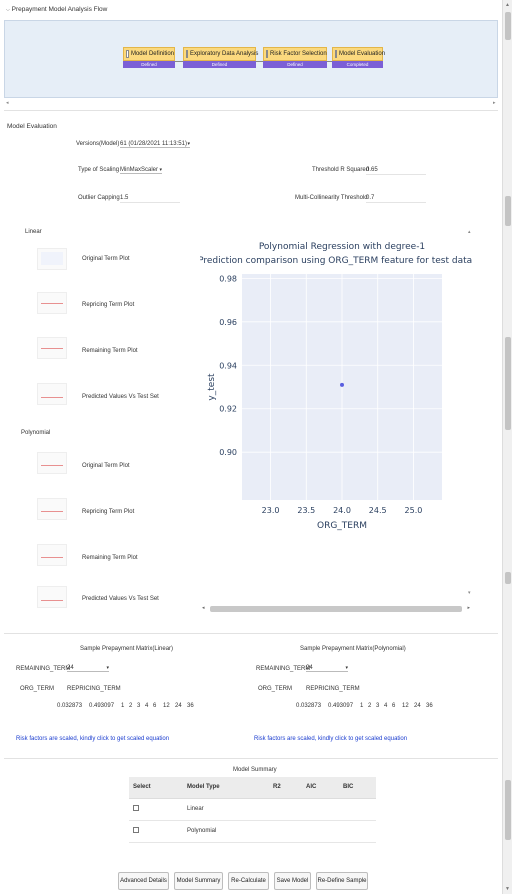 This screenshot has height=894, width=512. What do you see at coordinates (396, 199) in the screenshot?
I see `multicollinearity-value: 0.7` at bounding box center [396, 199].